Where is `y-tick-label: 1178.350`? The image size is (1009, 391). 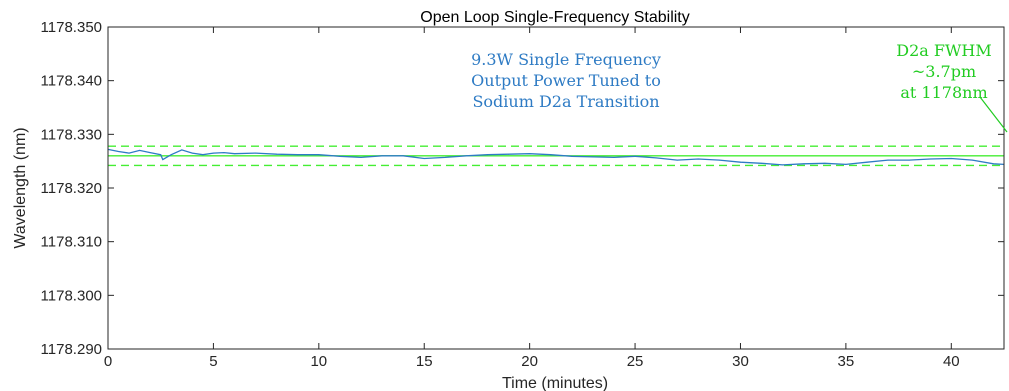 y-tick-label: 1178.350 is located at coordinates (71, 27).